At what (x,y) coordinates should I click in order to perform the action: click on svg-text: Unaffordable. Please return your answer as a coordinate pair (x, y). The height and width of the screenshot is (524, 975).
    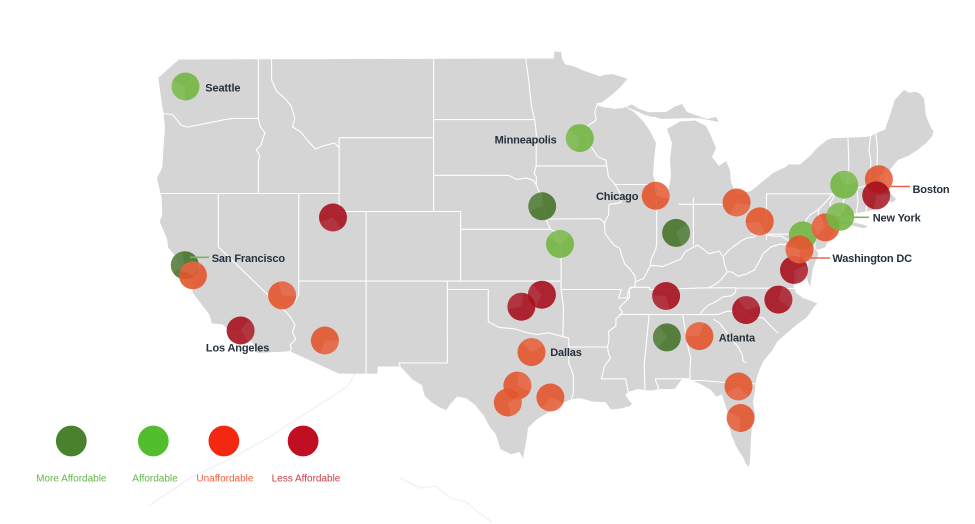
    Looking at the image, I should click on (225, 479).